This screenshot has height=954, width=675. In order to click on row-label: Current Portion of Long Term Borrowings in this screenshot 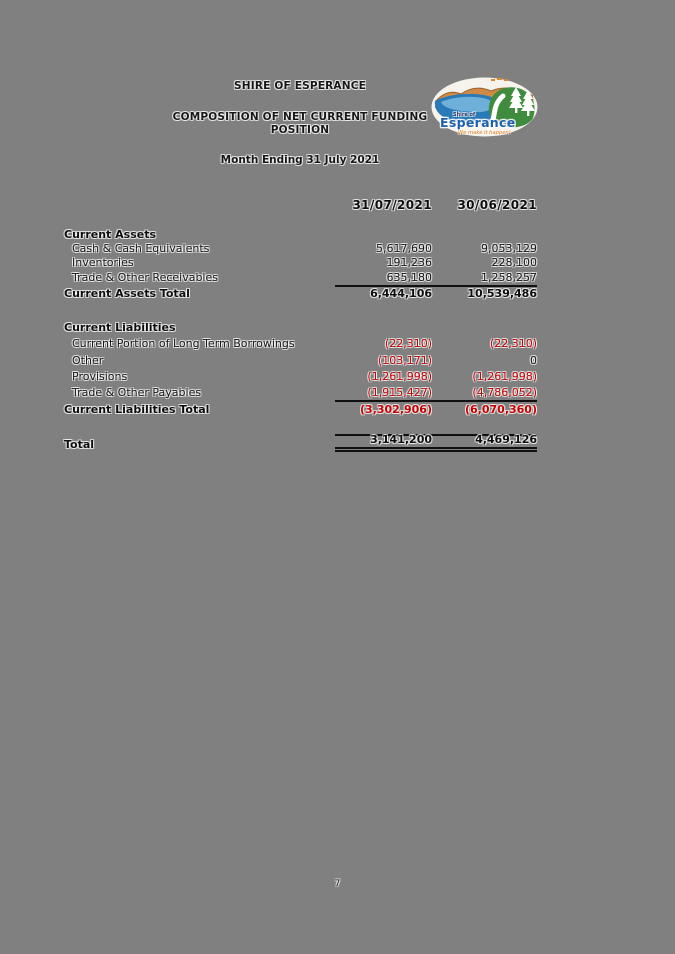, I will do `click(183, 343)`.